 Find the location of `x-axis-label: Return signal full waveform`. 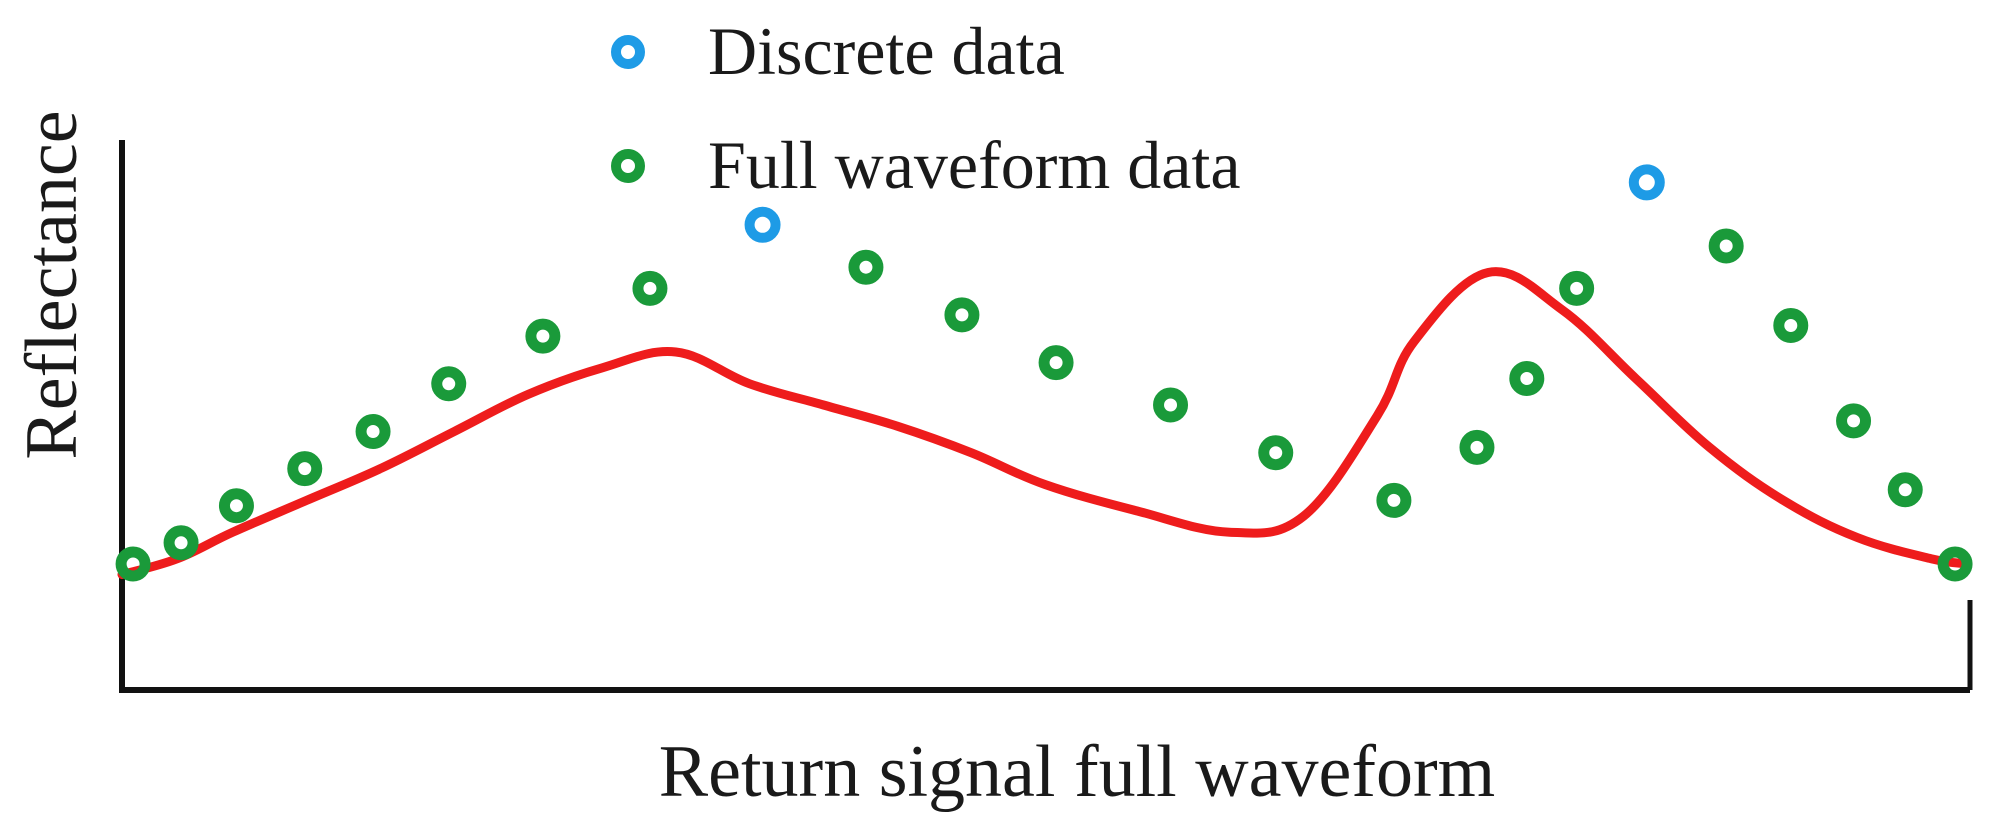

x-axis-label: Return signal full waveform is located at coordinates (1077, 772).